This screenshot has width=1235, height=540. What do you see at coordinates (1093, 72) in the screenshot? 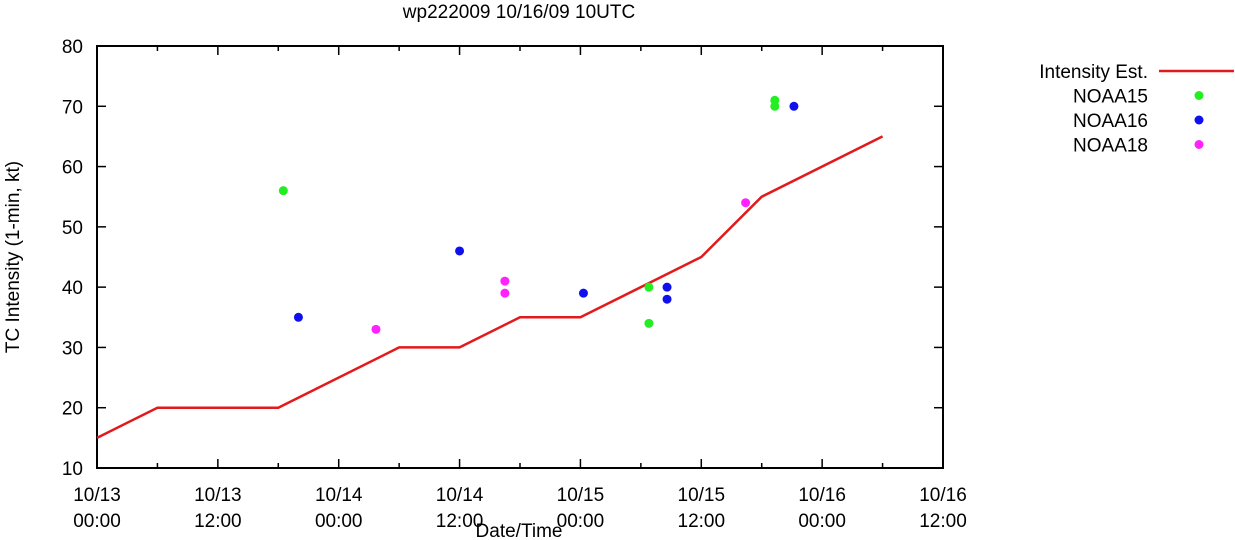
I see `legend-label: Intensity Est.` at bounding box center [1093, 72].